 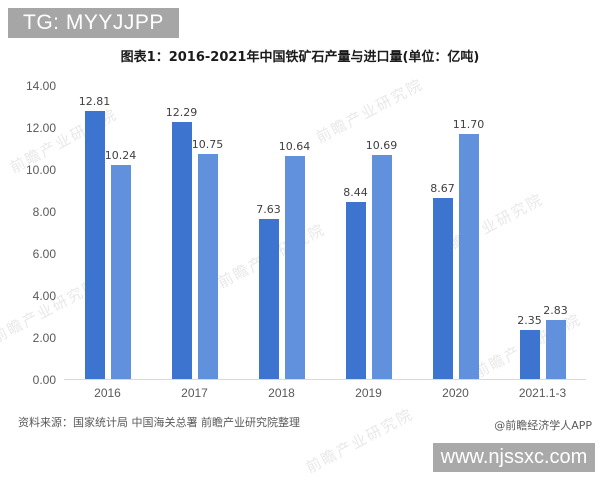 I want to click on app-credit: @前瞻经济学人APP, so click(x=543, y=425).